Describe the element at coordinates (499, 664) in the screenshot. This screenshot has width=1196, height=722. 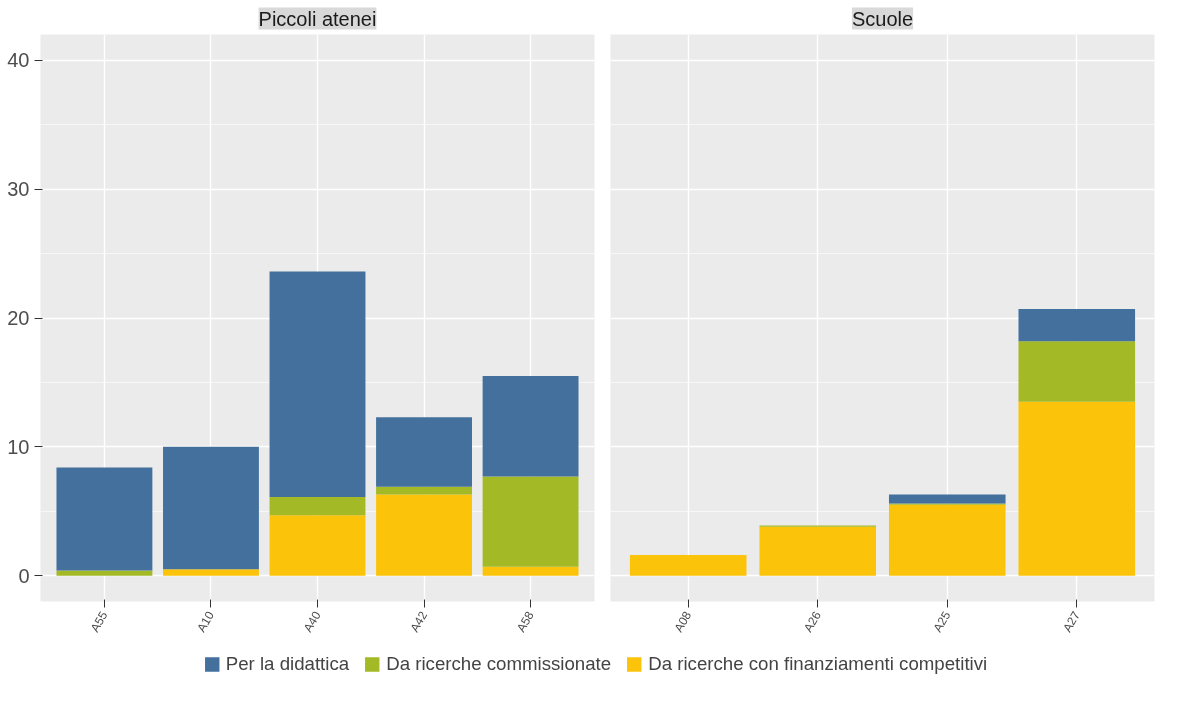
I see `legend-label: Da ricerche commissionate` at that location.